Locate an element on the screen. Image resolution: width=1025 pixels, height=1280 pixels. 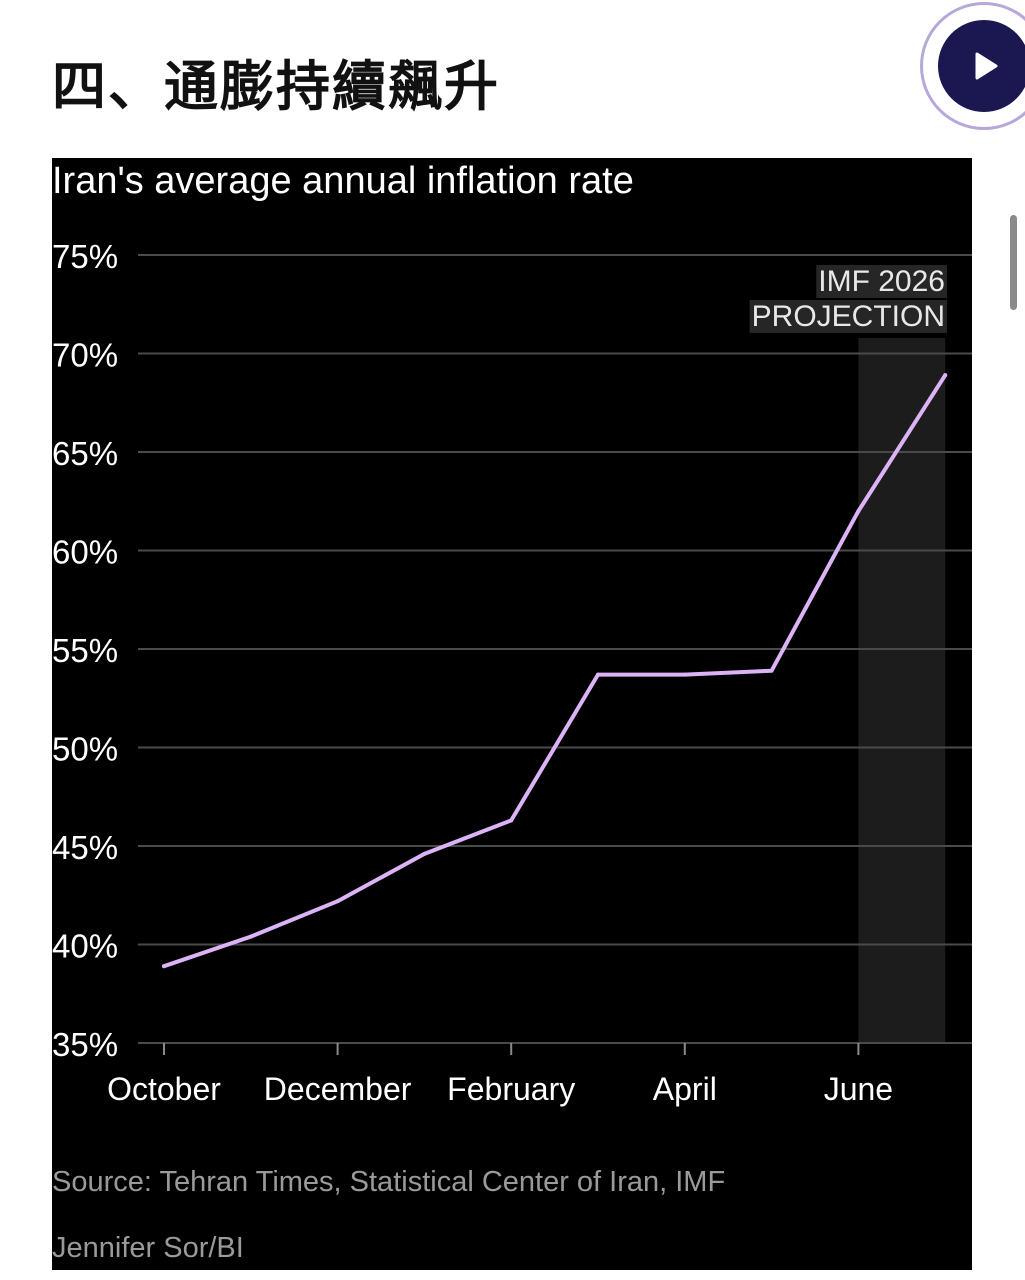
y-tick-label: 70% is located at coordinates (85, 355).